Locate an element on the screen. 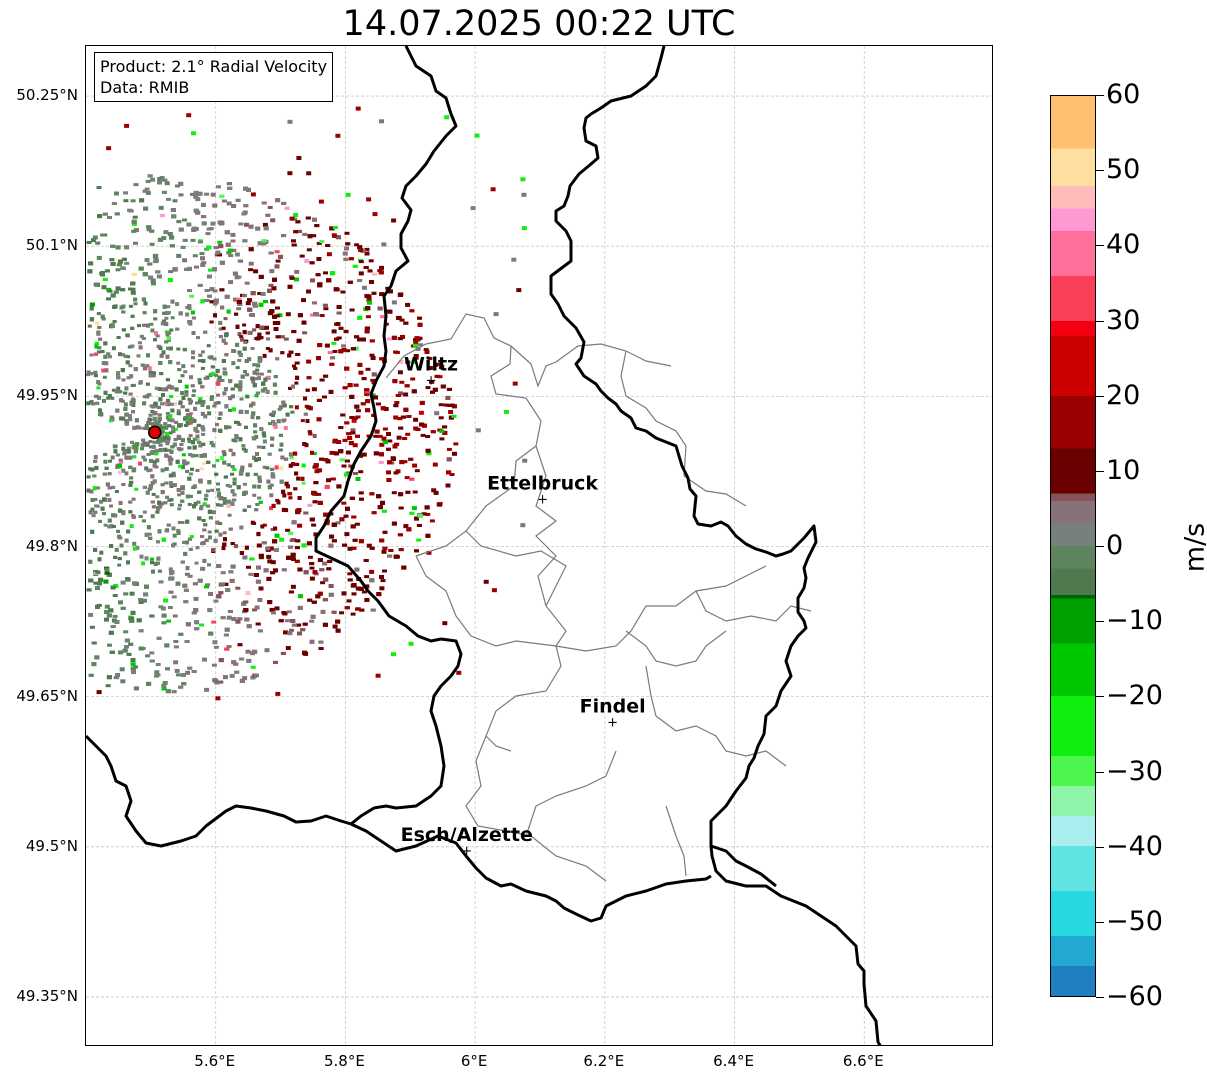 The image size is (1207, 1081). canton-boundary-remich is located at coordinates (571, 793).